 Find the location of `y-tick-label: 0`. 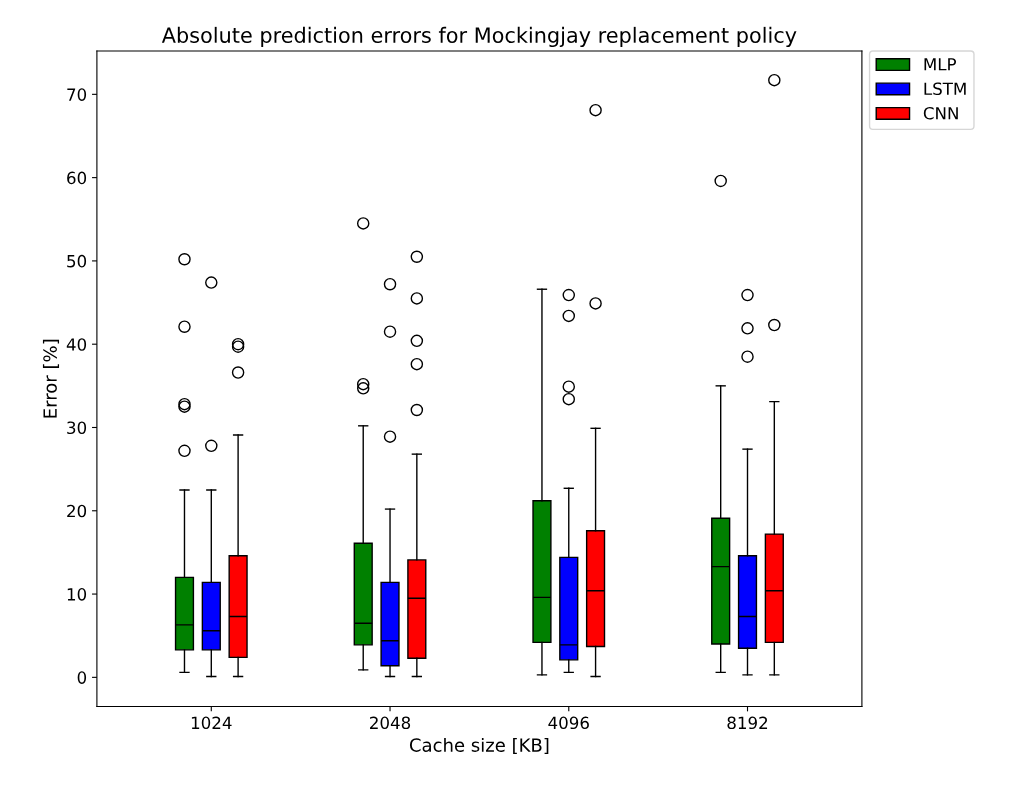

y-tick-label: 0 is located at coordinates (82, 677).